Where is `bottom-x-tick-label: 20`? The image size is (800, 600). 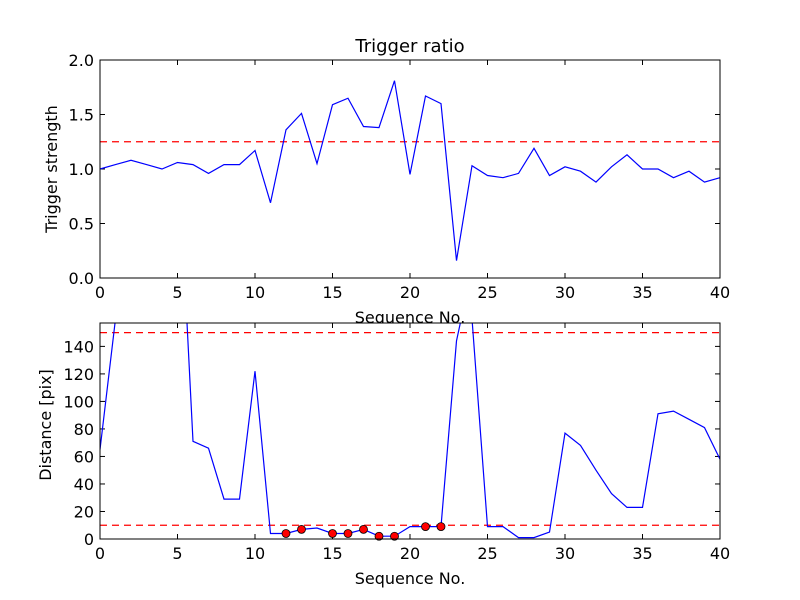 bottom-x-tick-label: 20 is located at coordinates (410, 553).